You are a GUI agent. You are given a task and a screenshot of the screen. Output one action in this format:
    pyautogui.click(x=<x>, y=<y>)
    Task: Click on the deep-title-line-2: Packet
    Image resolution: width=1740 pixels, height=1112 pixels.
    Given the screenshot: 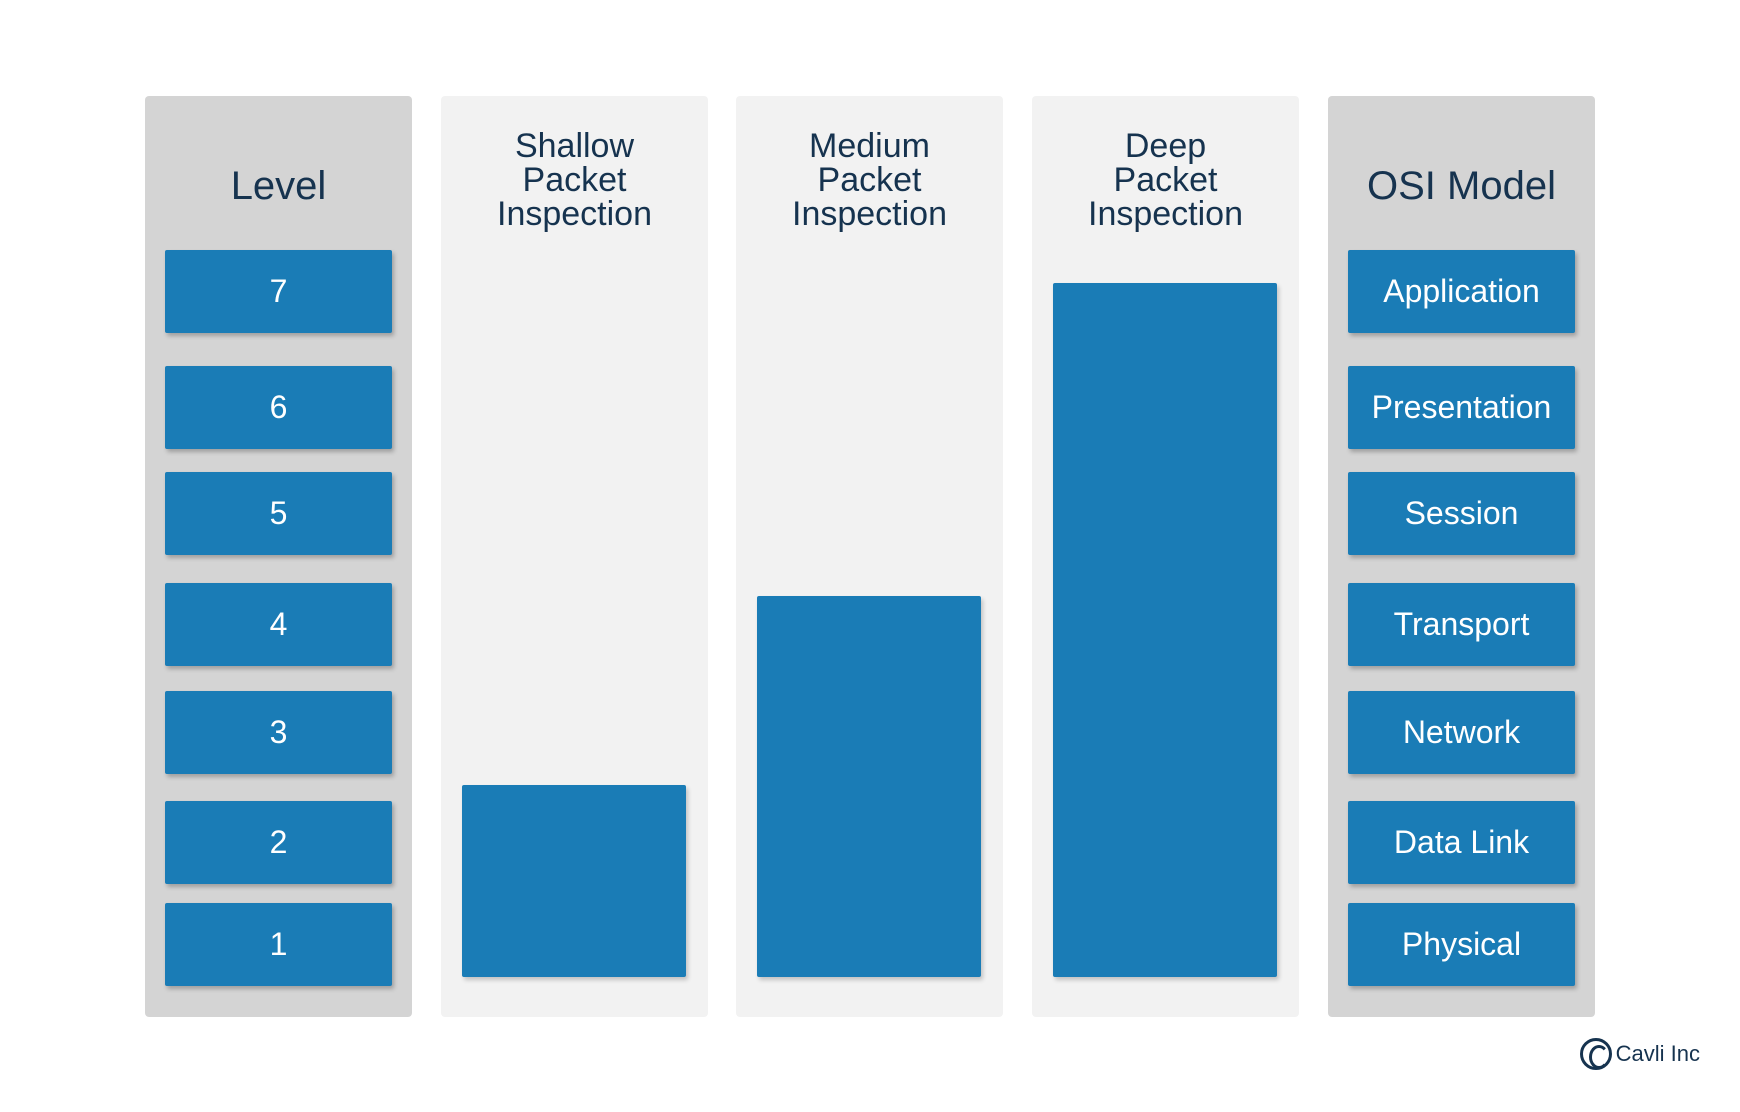 What is the action you would take?
    pyautogui.click(x=1165, y=180)
    